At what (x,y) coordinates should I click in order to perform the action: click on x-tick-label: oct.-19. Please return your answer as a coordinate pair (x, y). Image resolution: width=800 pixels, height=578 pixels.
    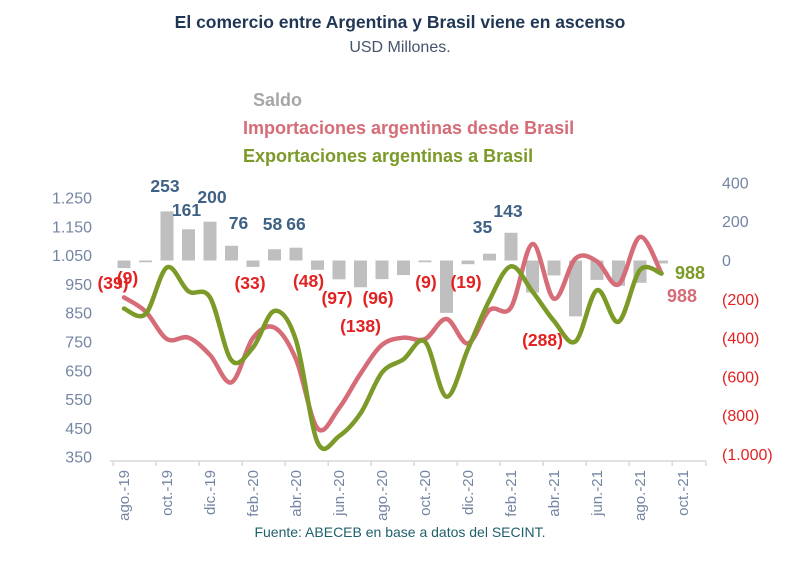
    Looking at the image, I should click on (167, 493).